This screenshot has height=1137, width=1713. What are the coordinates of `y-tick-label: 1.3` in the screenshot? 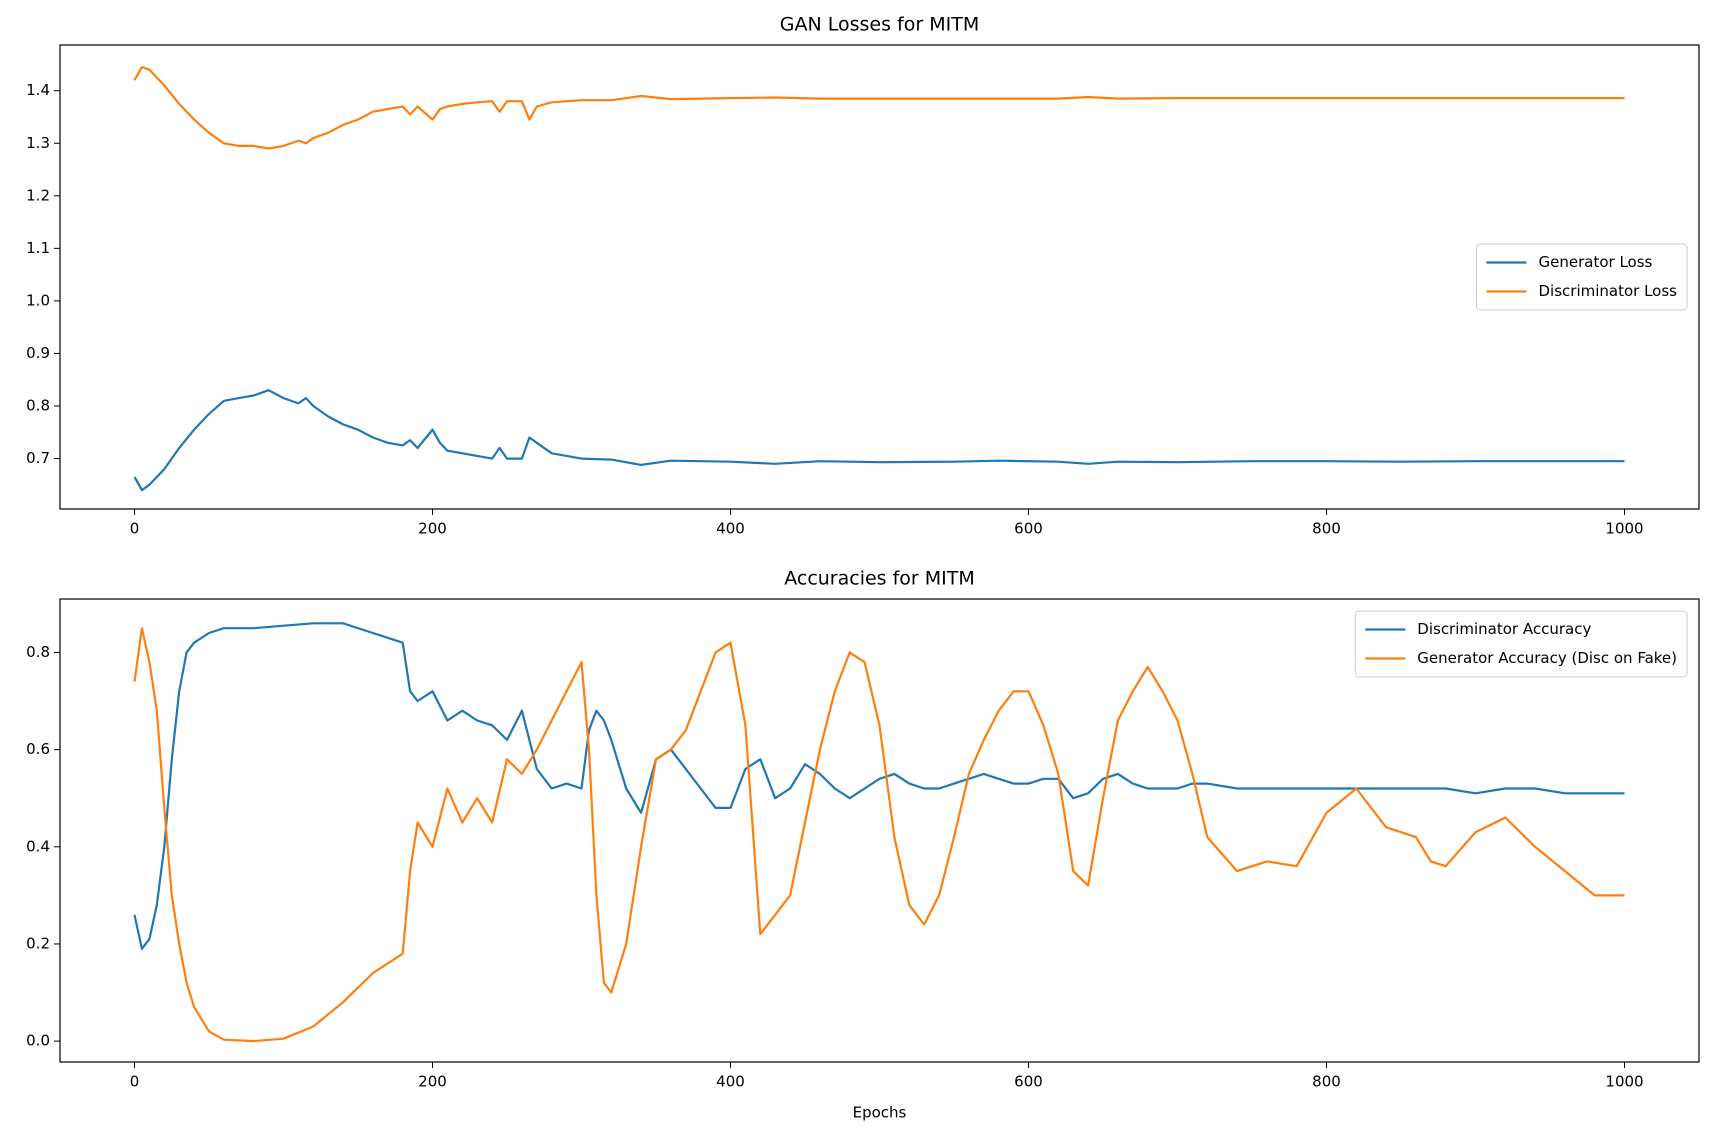 It's located at (38, 143).